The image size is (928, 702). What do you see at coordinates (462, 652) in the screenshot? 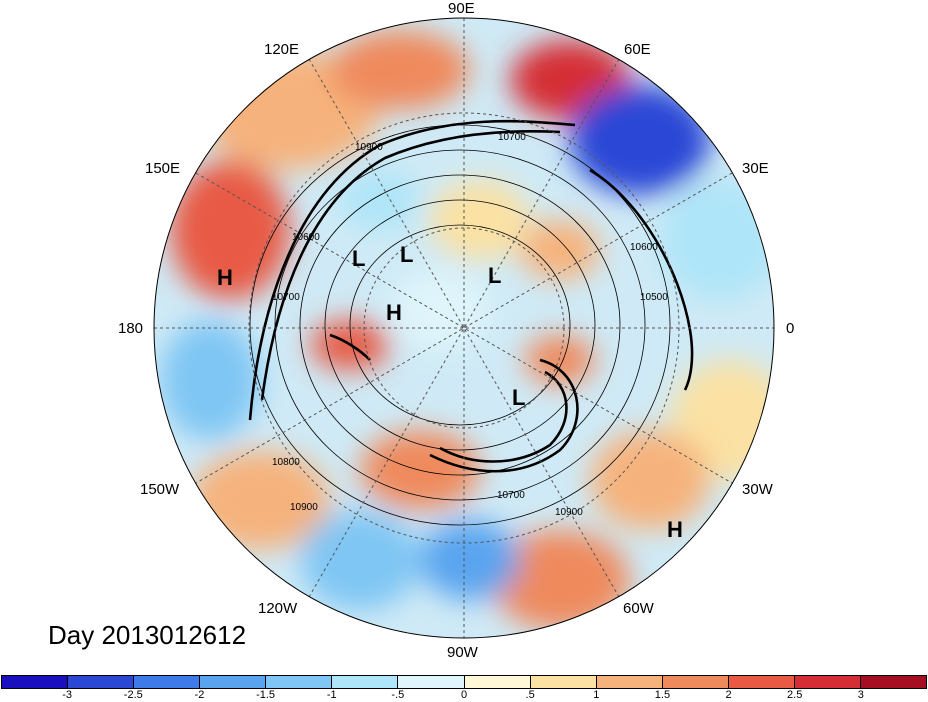
I see `lon-label-90w: 90W` at bounding box center [462, 652].